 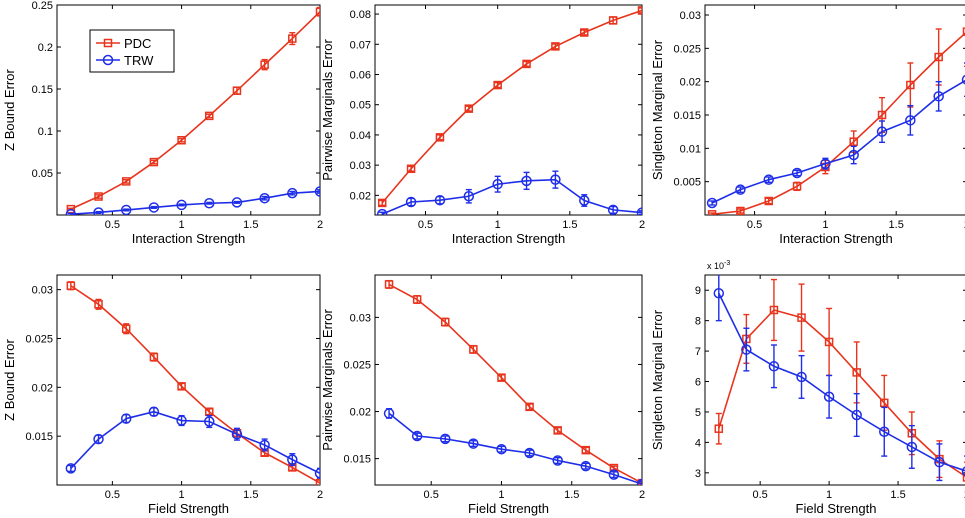 I want to click on y-tick-label: 0.15, so click(x=42, y=90).